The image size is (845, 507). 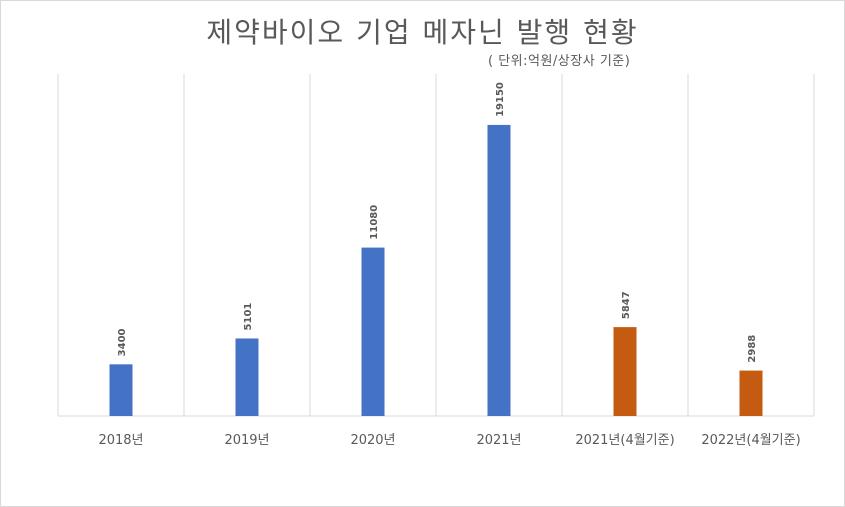 I want to click on chart-subtitle: ( 단위:억원/상장사 기준), so click(x=559, y=61).